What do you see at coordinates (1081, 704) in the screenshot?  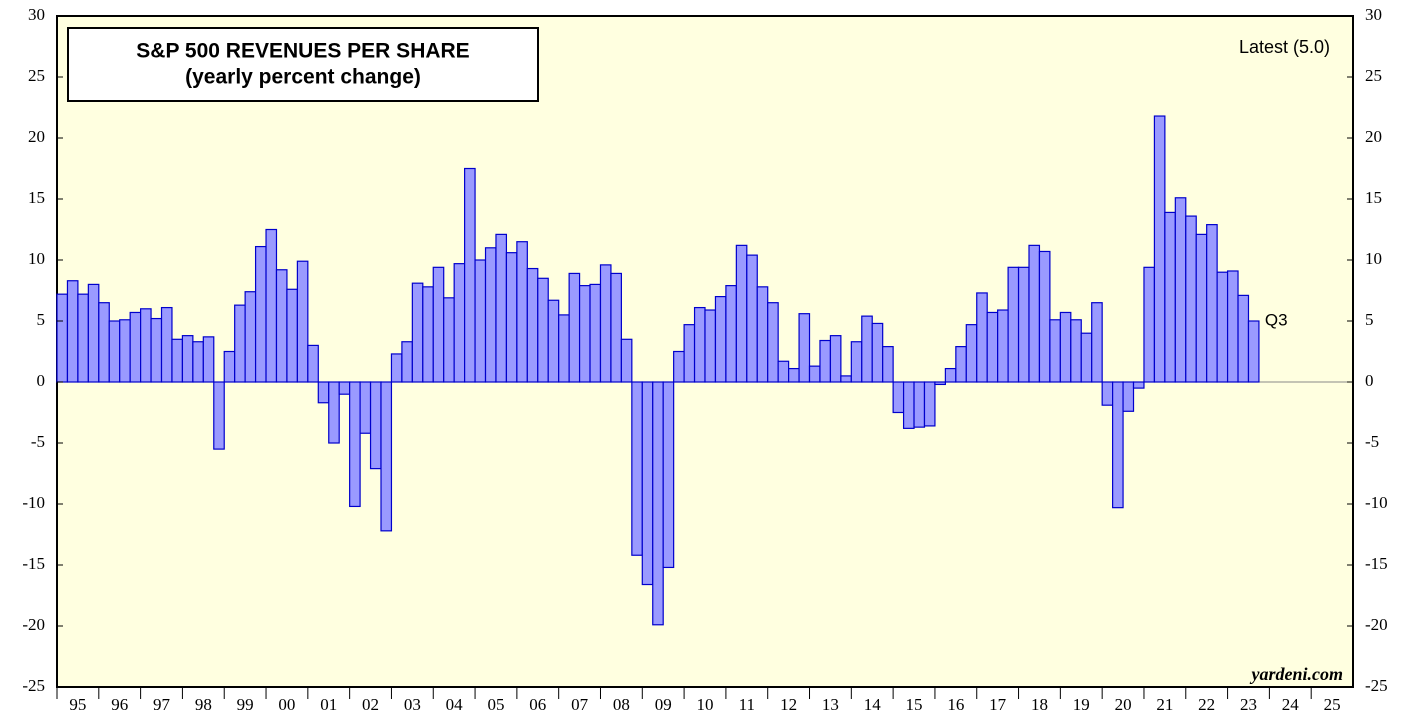 I see `x-tick-label: 19` at bounding box center [1081, 704].